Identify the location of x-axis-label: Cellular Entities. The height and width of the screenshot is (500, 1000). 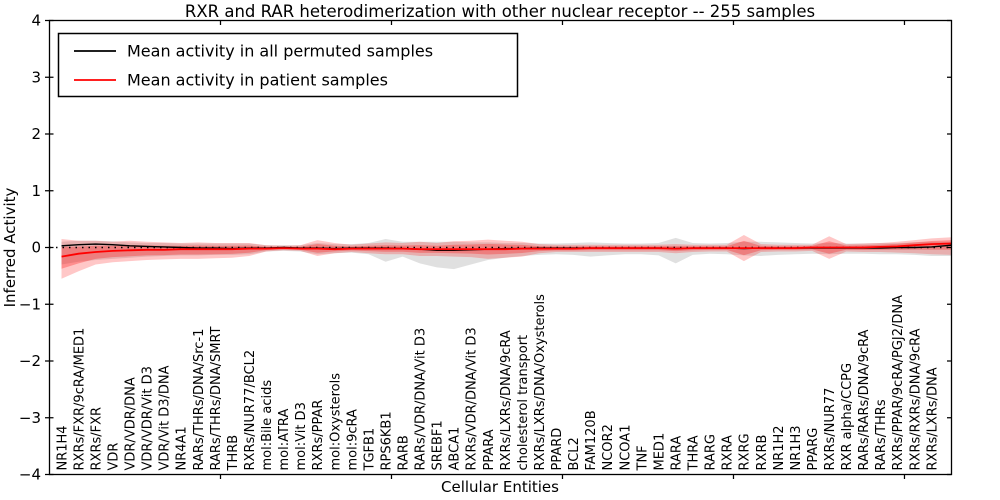
(500, 487).